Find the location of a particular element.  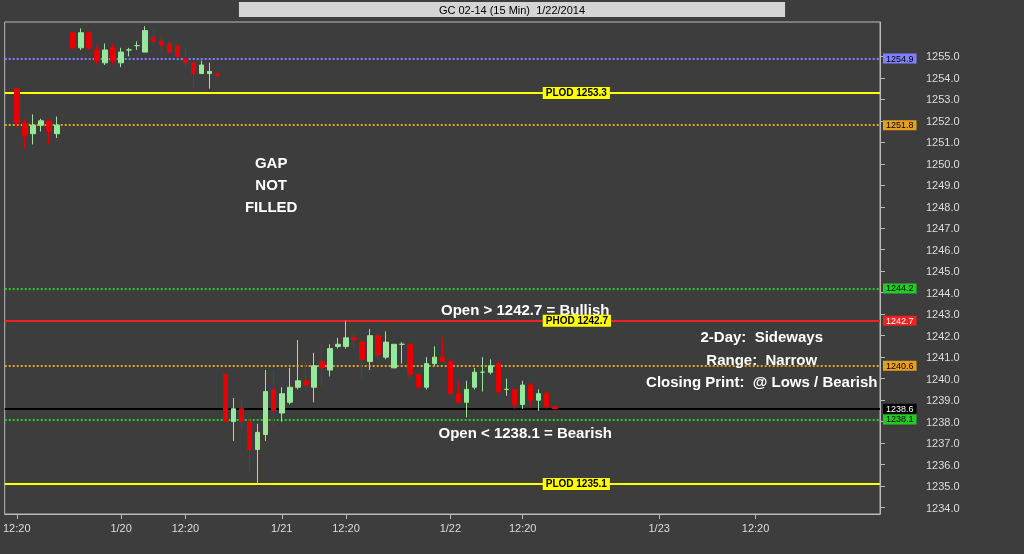

y-tick-label: 1251.0 is located at coordinates (943, 142).